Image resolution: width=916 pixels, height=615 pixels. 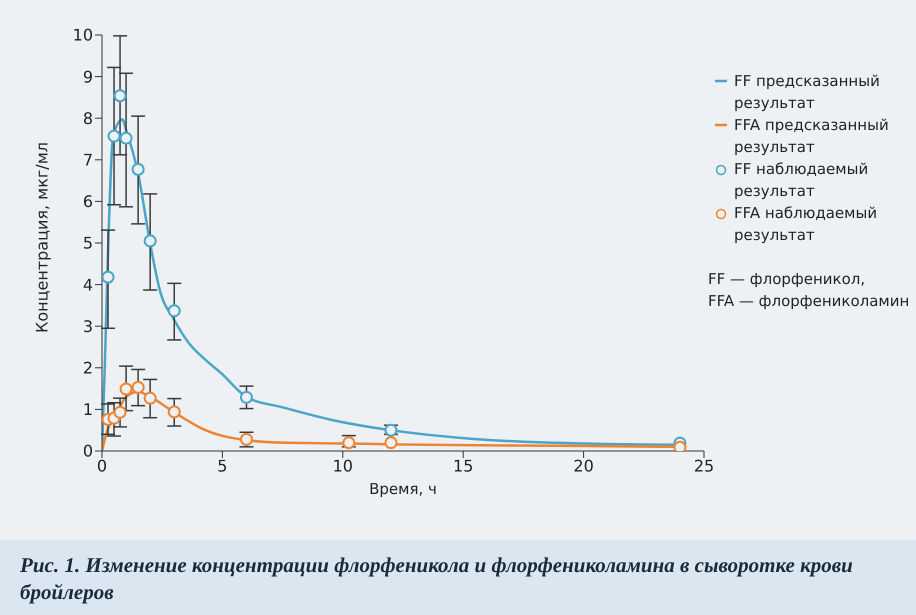 I want to click on x-tick-label: 20, so click(x=583, y=466).